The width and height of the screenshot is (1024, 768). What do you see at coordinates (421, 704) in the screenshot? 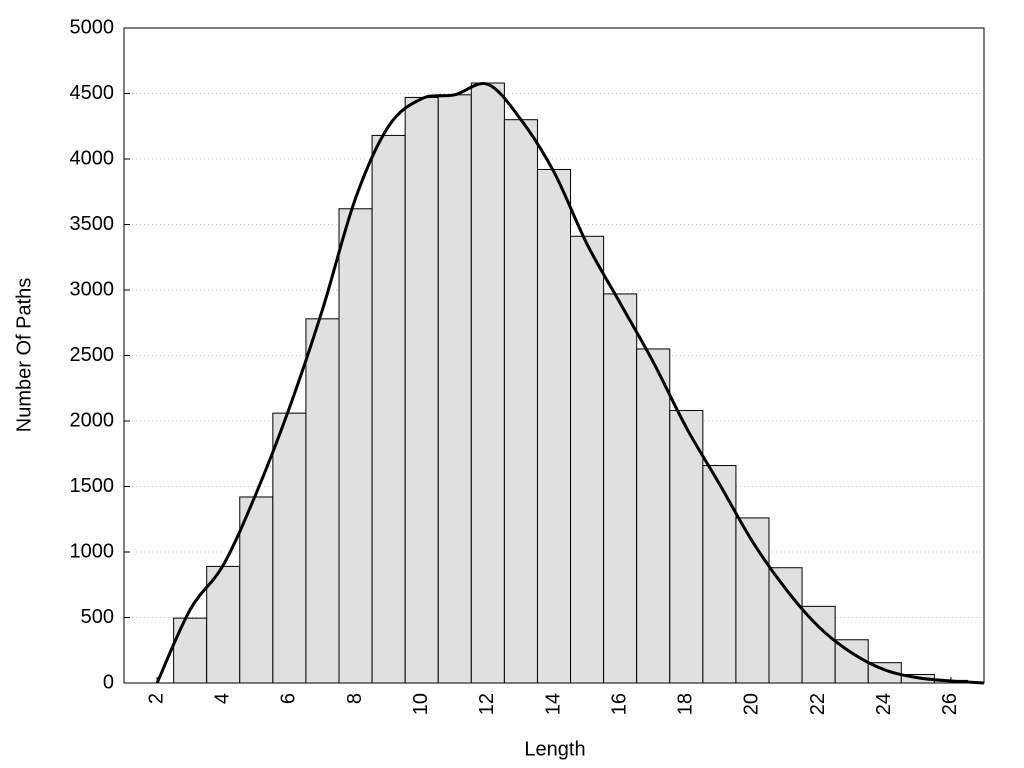
I see `x-tick-label: 10` at bounding box center [421, 704].